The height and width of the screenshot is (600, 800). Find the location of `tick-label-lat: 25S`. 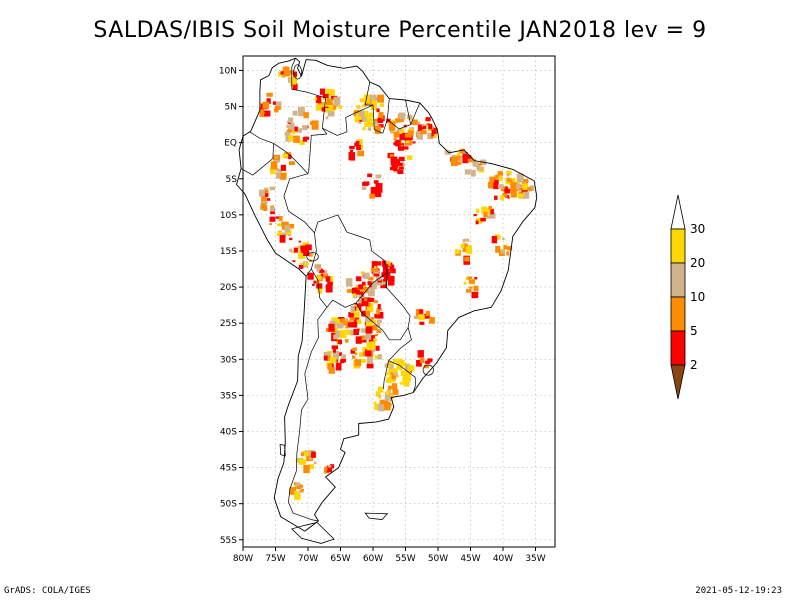

tick-label-lat: 25S is located at coordinates (228, 324).